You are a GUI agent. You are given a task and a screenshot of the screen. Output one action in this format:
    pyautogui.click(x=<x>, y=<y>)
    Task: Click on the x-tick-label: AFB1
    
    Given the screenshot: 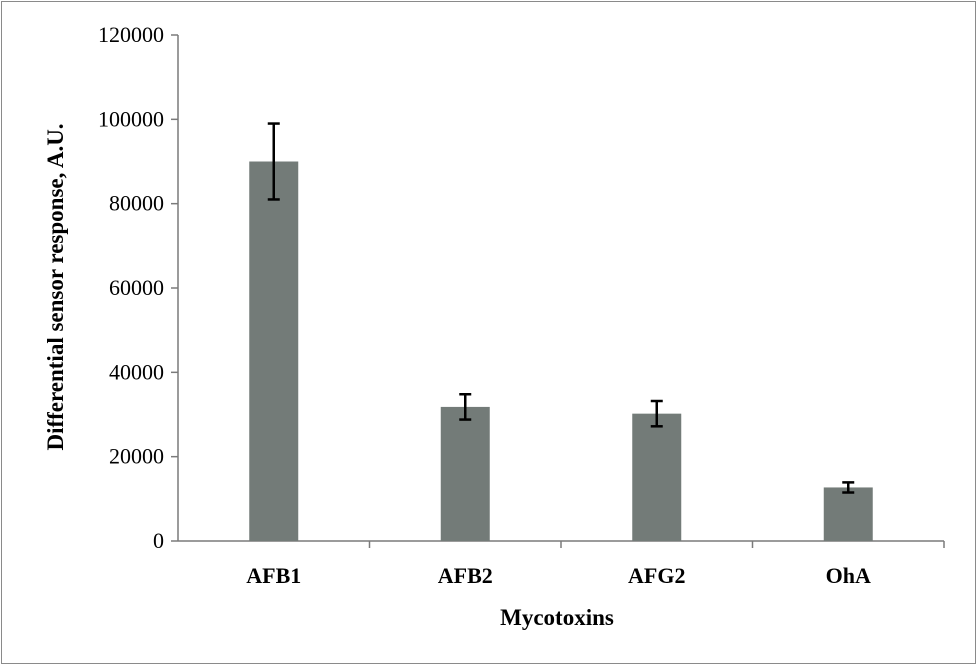 What is the action you would take?
    pyautogui.click(x=273, y=575)
    